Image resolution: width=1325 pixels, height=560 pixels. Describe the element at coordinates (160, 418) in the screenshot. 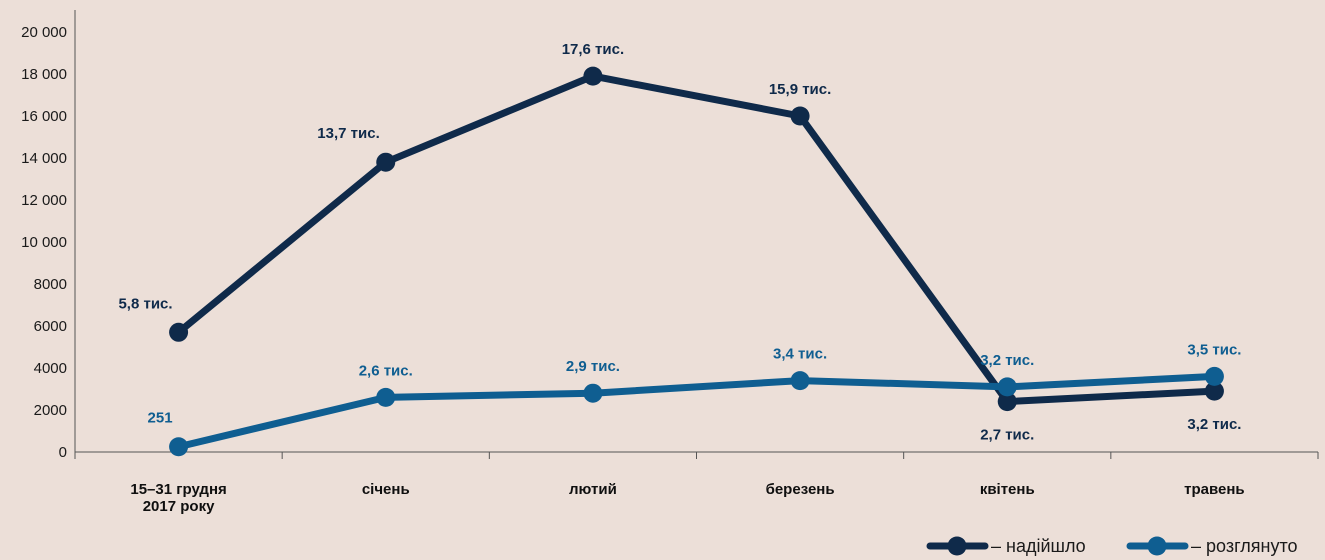

I see `data-label-reviewed: 251` at that location.